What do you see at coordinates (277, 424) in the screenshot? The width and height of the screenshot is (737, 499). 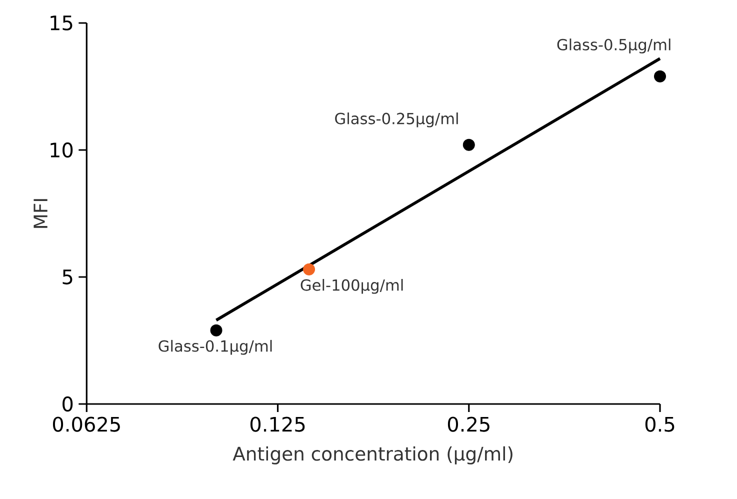 I see `x-tick-label: 0.125` at bounding box center [277, 424].